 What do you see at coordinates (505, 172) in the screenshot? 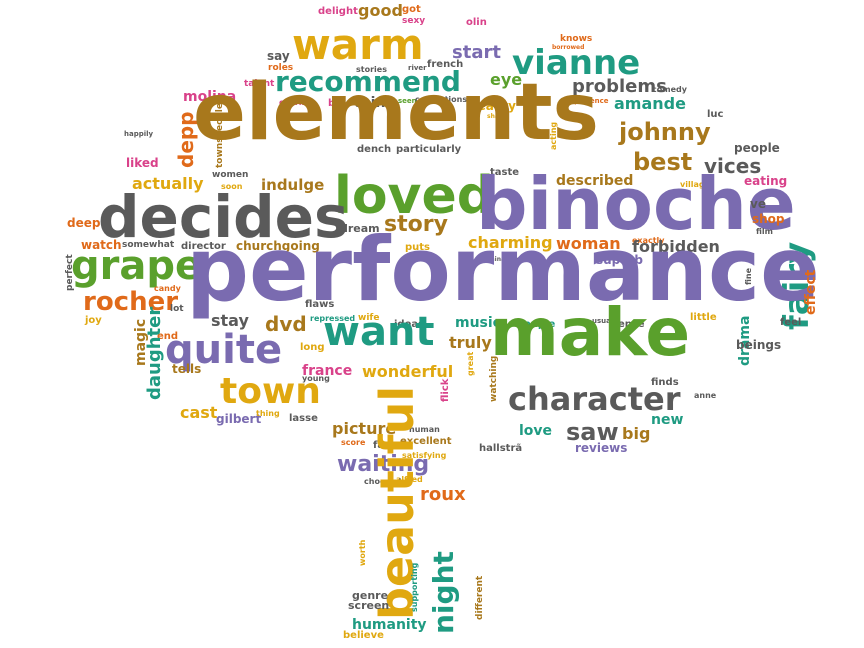
I see `cloud-word-taste: taste` at bounding box center [505, 172].